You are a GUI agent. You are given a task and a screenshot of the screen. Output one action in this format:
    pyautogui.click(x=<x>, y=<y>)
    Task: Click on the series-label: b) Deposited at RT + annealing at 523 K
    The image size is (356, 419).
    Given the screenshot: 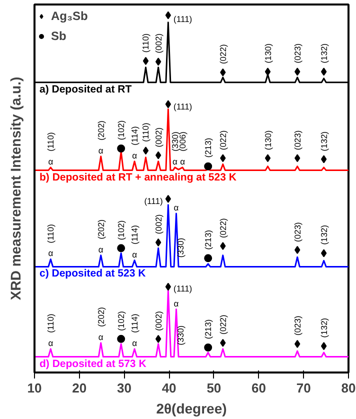 What is the action you would take?
    pyautogui.click(x=138, y=177)
    